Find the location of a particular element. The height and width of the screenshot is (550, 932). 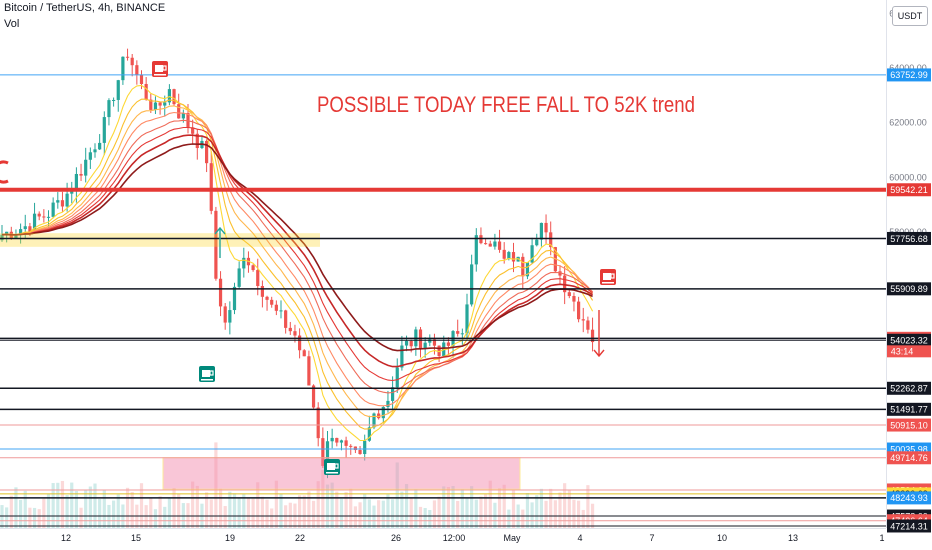

price-axis is located at coordinates (909, 275).